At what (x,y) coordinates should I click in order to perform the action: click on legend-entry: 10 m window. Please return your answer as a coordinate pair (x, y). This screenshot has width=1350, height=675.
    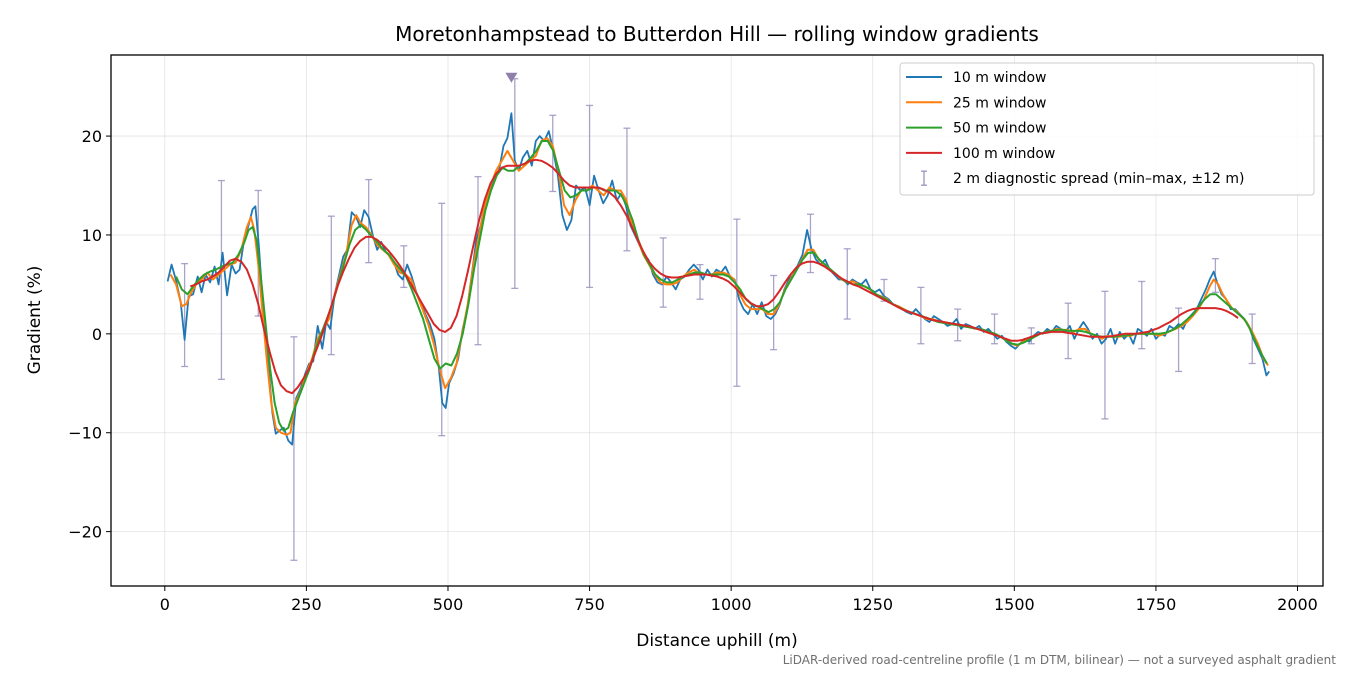
    Looking at the image, I should click on (976, 78).